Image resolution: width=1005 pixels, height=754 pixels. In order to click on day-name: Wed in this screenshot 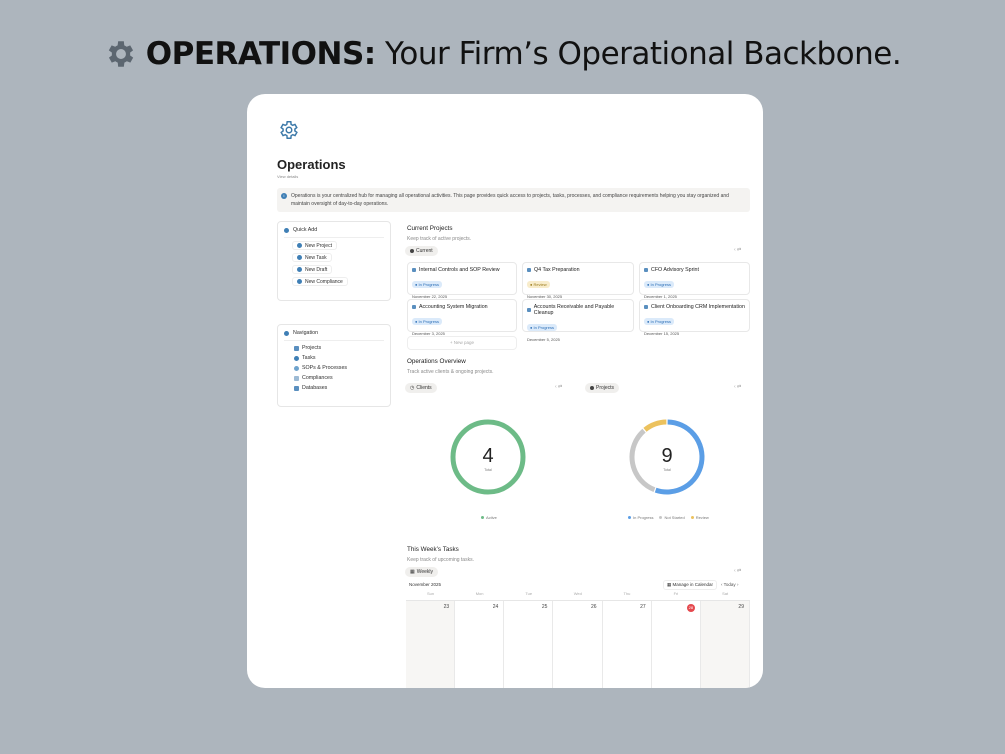, I will do `click(577, 593)`.